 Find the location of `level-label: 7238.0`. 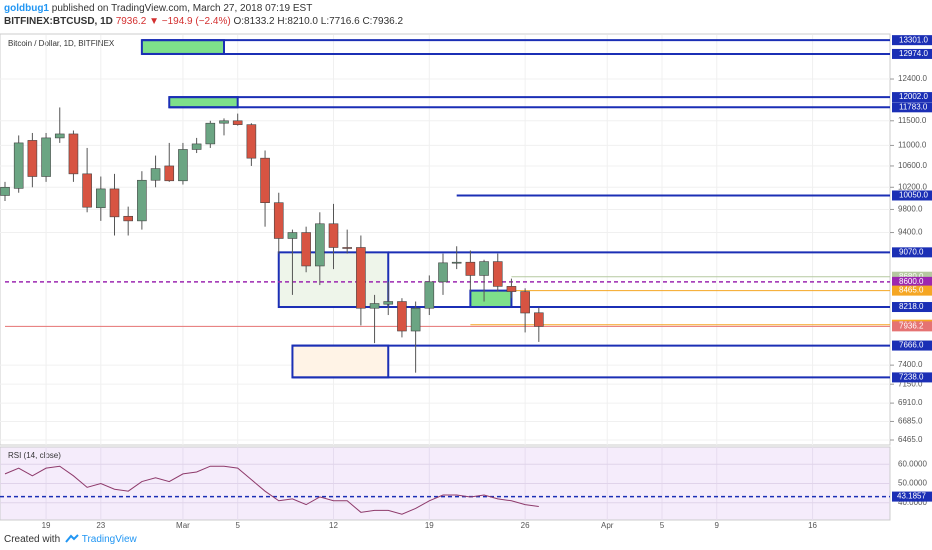

level-label: 7238.0 is located at coordinates (911, 377).